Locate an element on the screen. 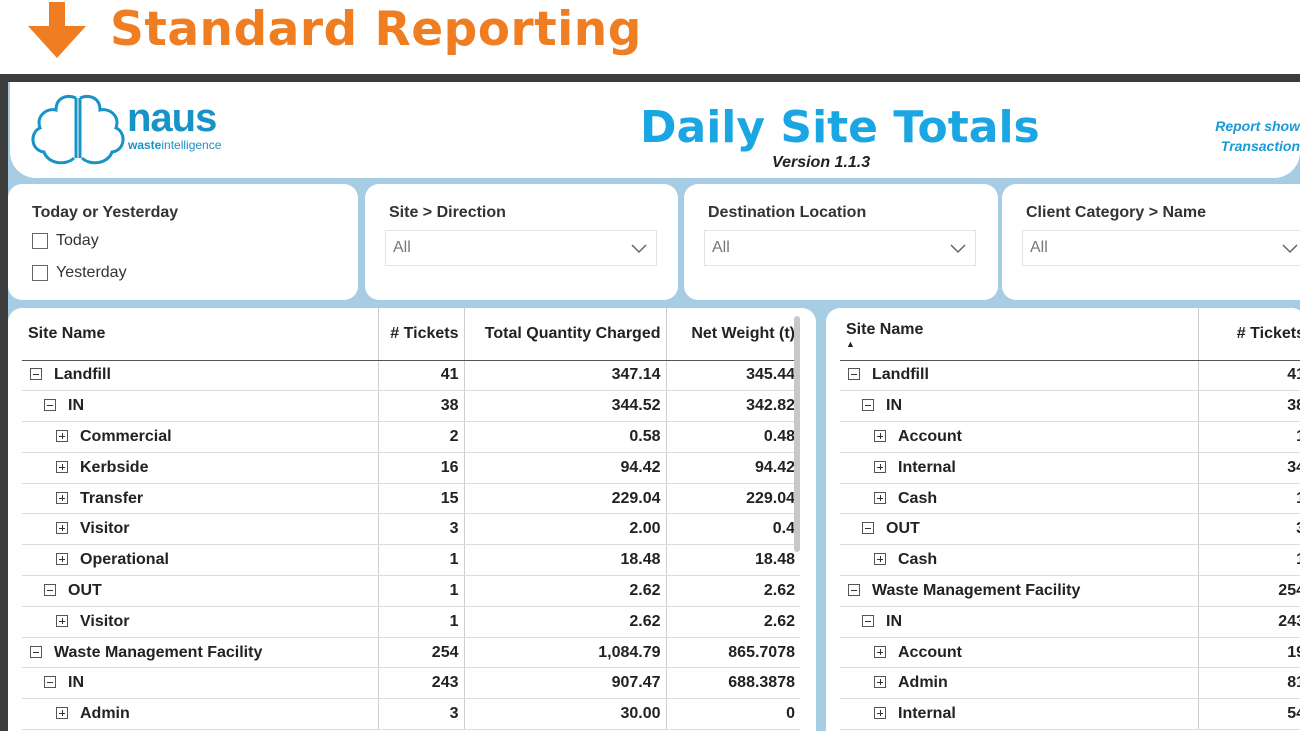  row-label: Commercial is located at coordinates (126, 436).